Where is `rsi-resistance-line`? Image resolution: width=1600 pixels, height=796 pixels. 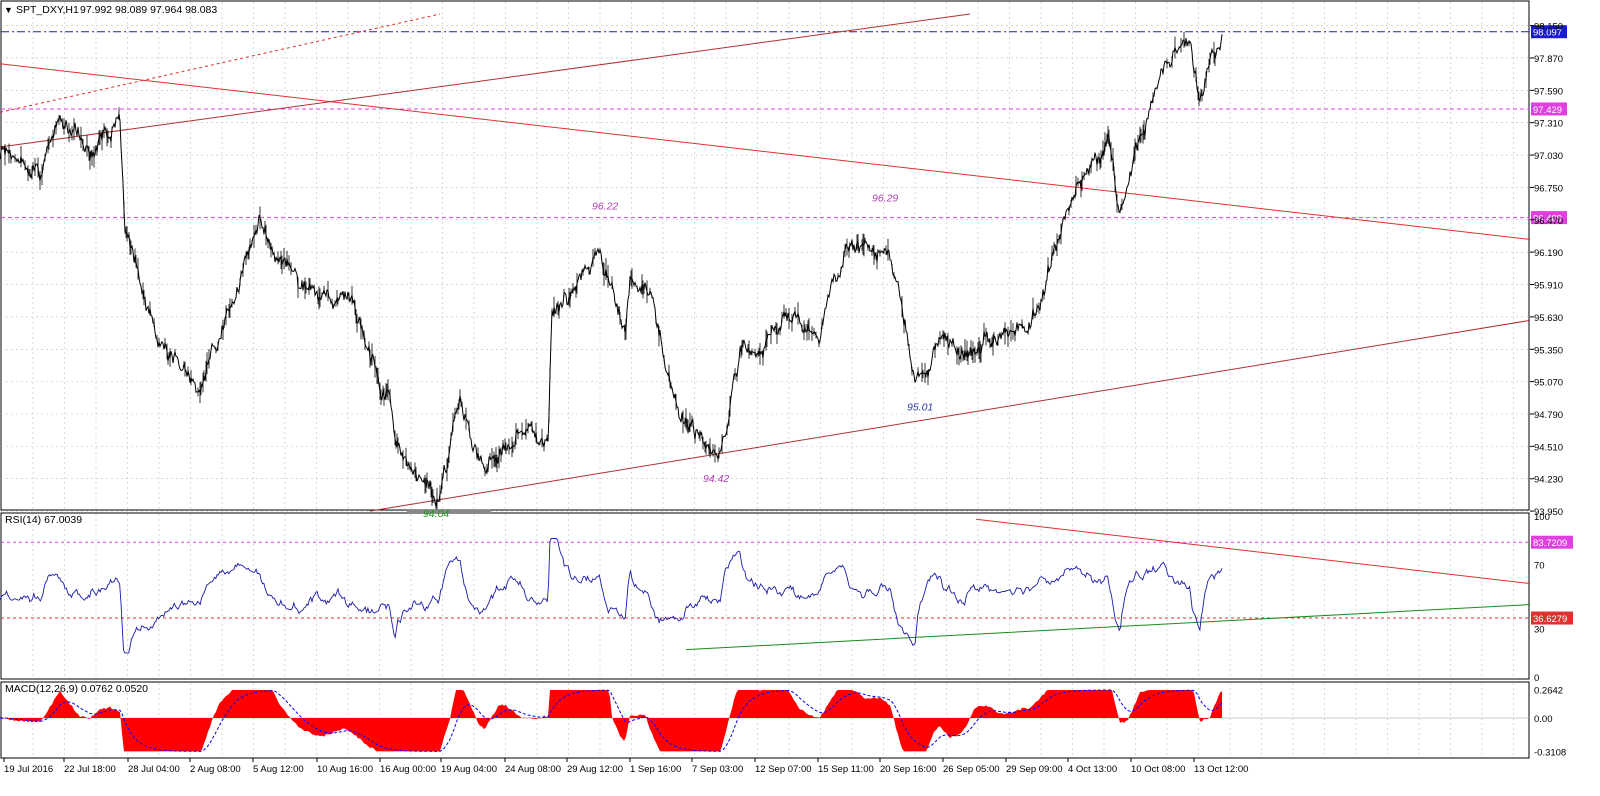 rsi-resistance-line is located at coordinates (1253, 551).